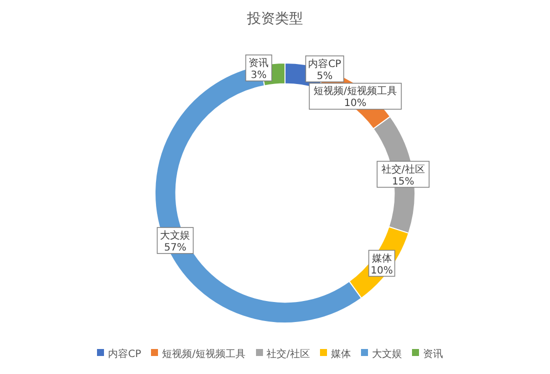  I want to click on legend-label: 内容CP, so click(125, 354).